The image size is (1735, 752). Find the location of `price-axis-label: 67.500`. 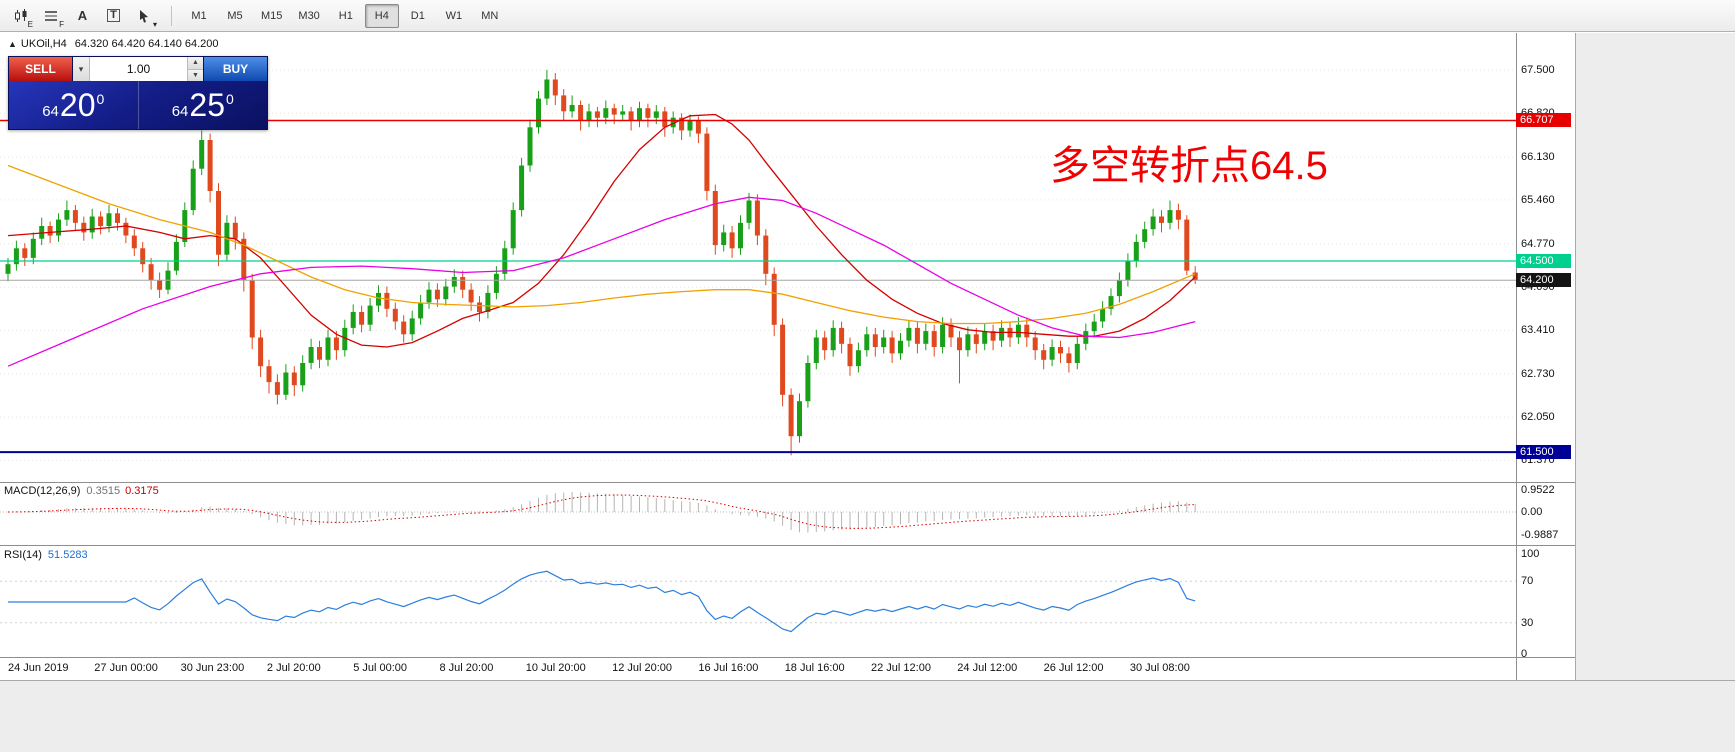

price-axis-label: 67.500 is located at coordinates (1538, 69).